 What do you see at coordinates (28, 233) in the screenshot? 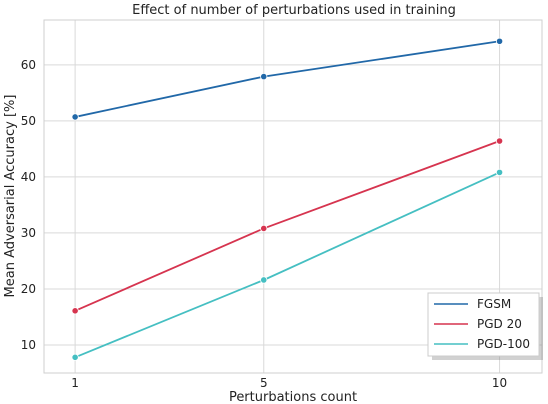
I see `y-tick-label: 30` at bounding box center [28, 233].